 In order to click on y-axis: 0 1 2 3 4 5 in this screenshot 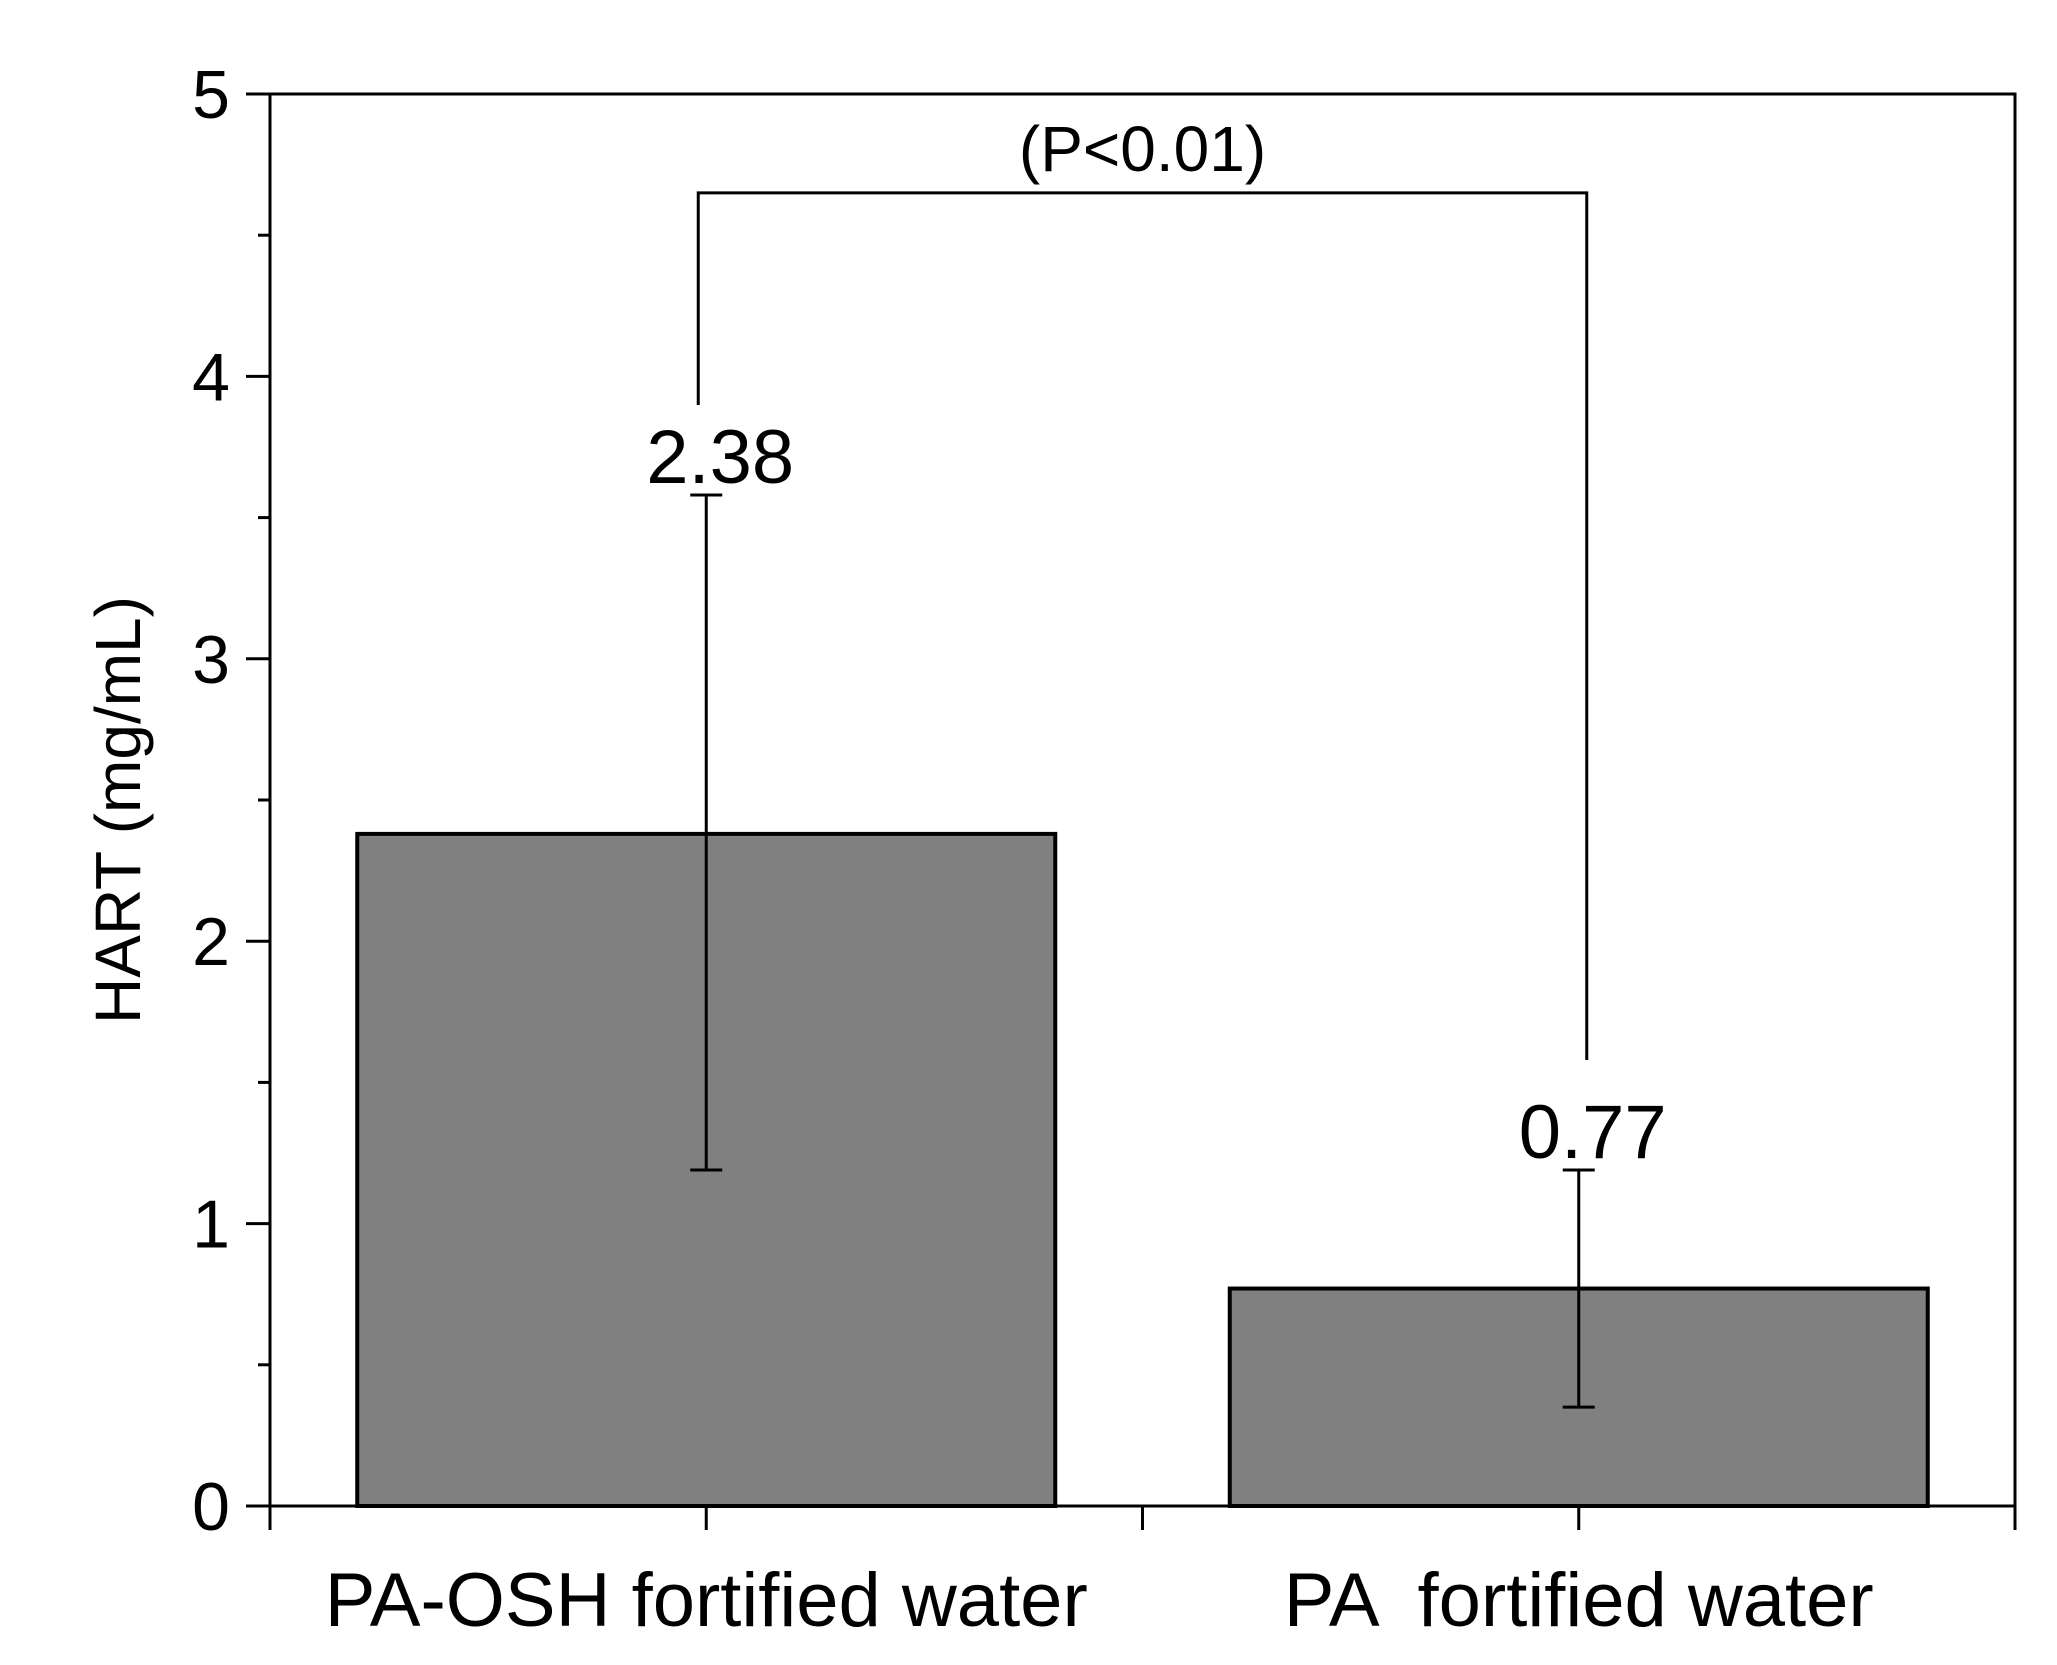, I will do `click(231, 801)`.